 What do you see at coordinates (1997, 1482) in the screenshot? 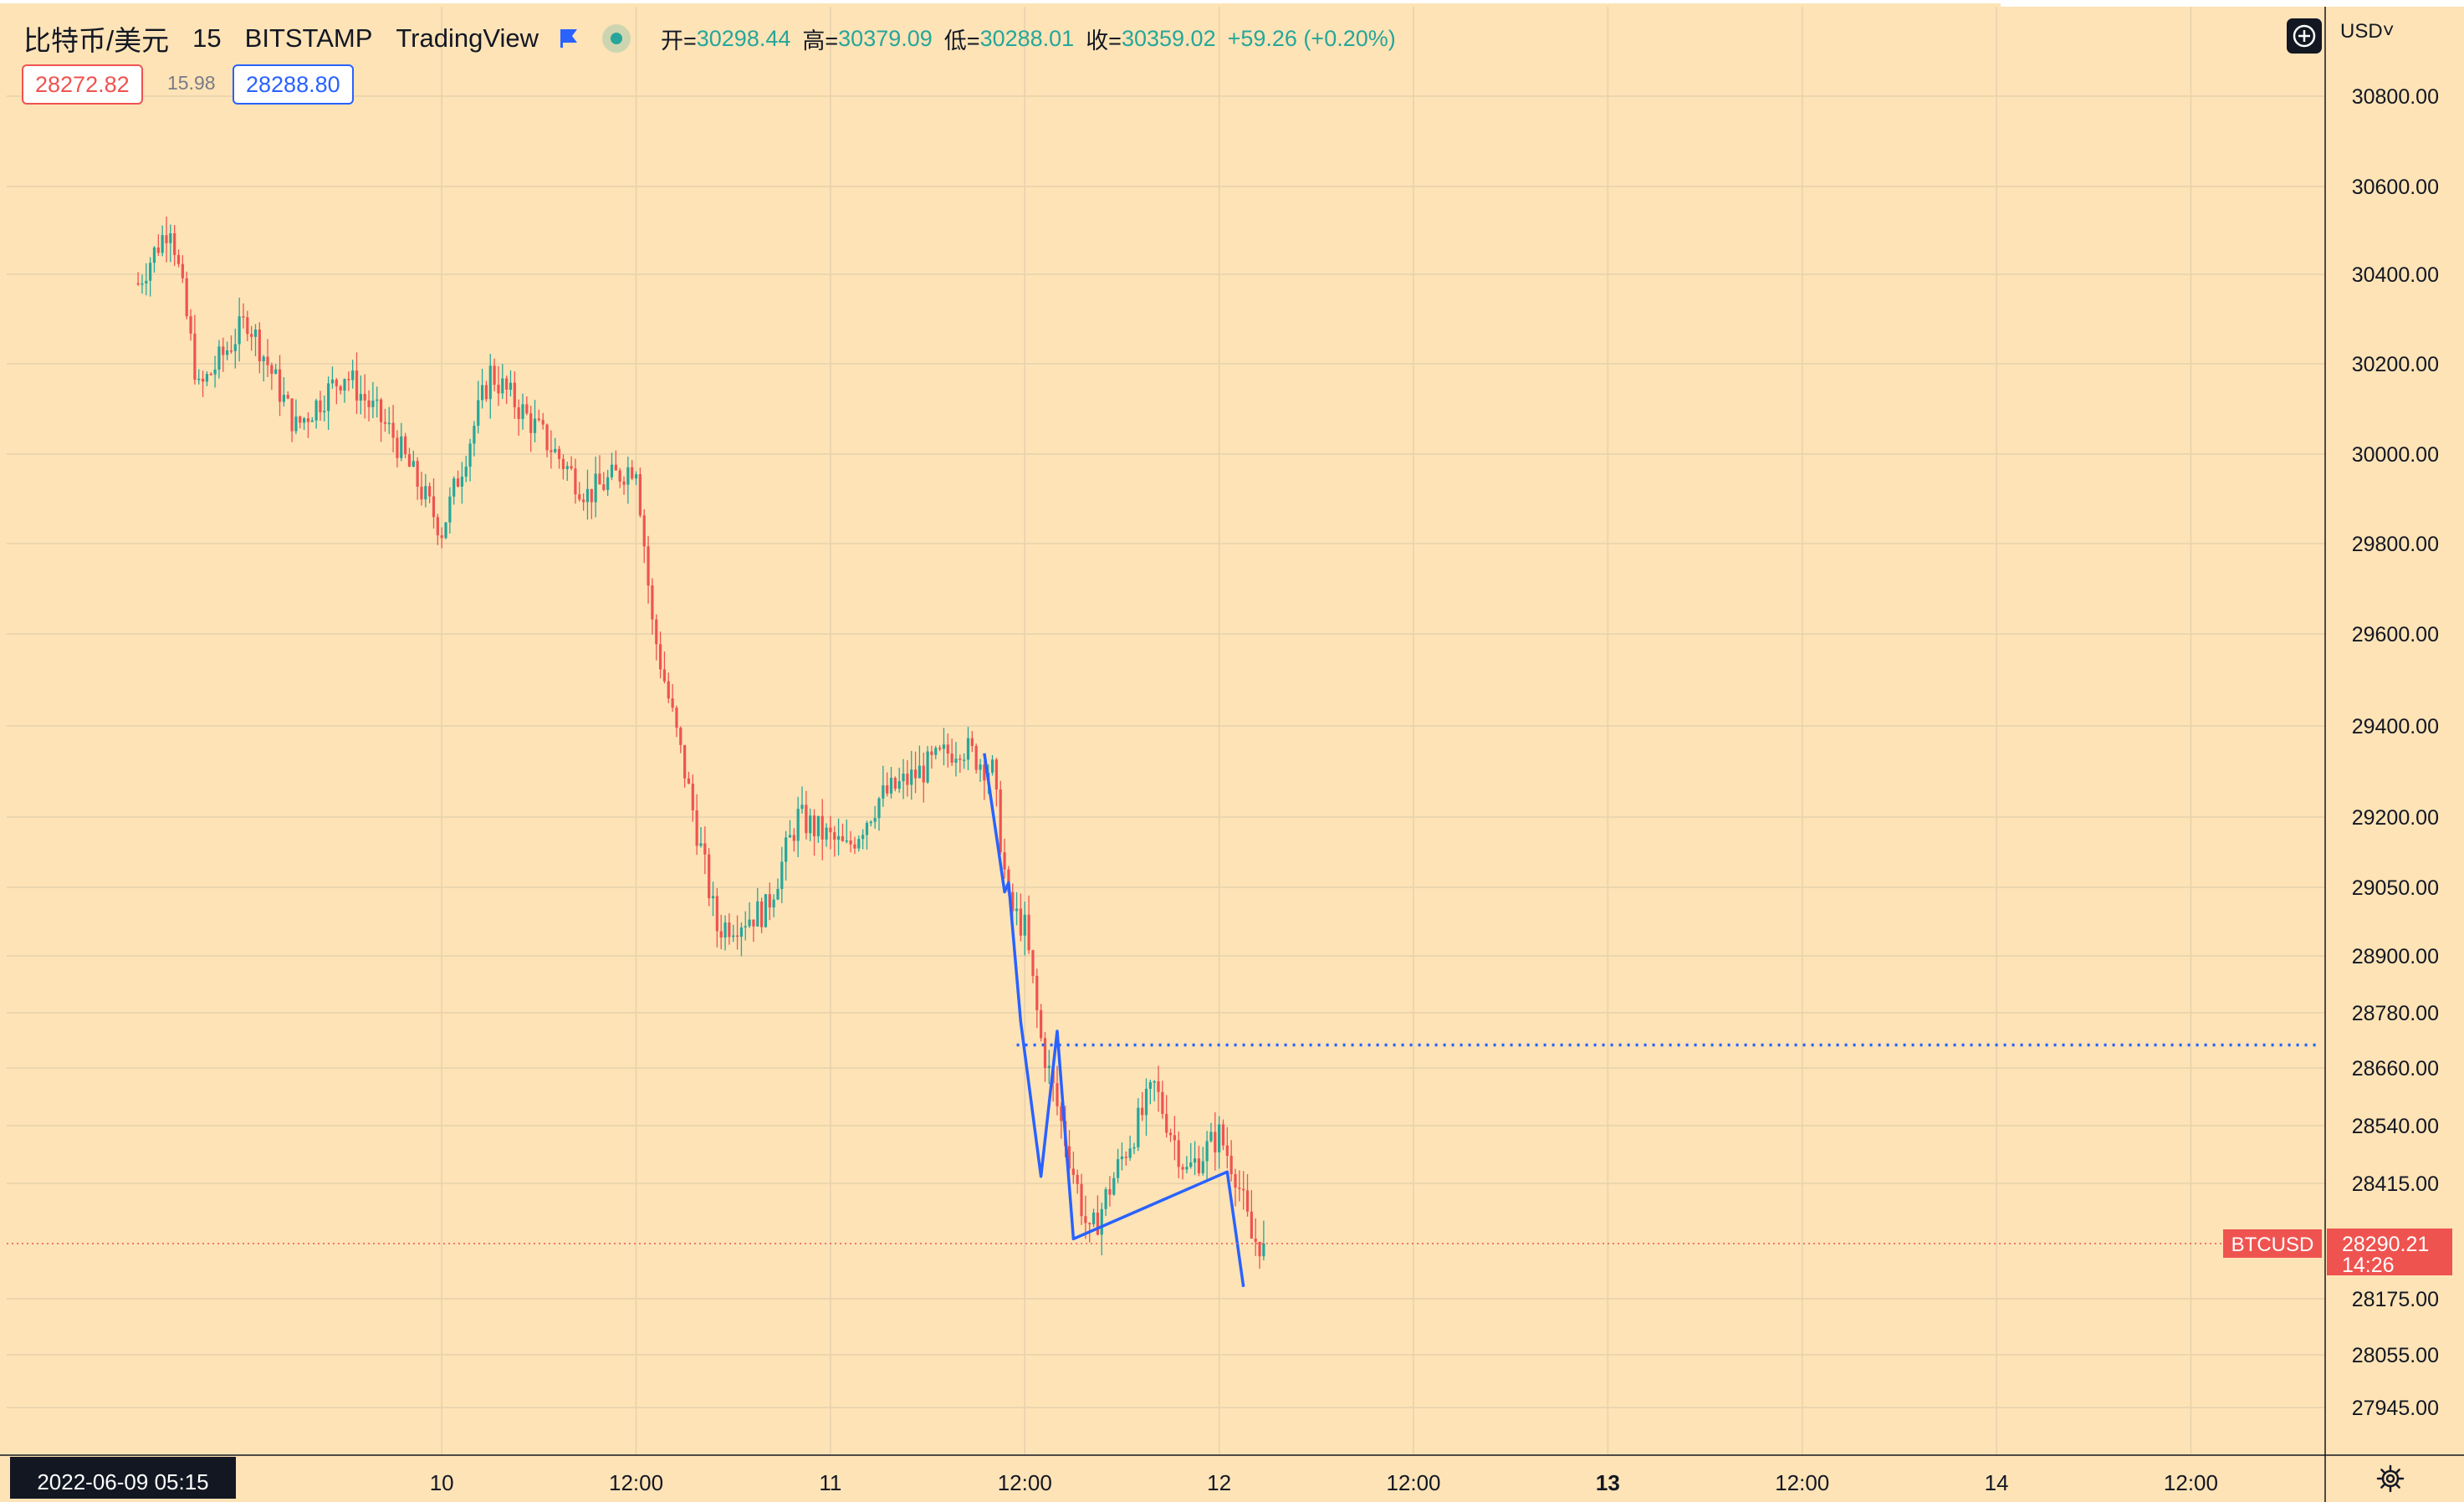
I see `time-tick-label: 14` at bounding box center [1997, 1482].